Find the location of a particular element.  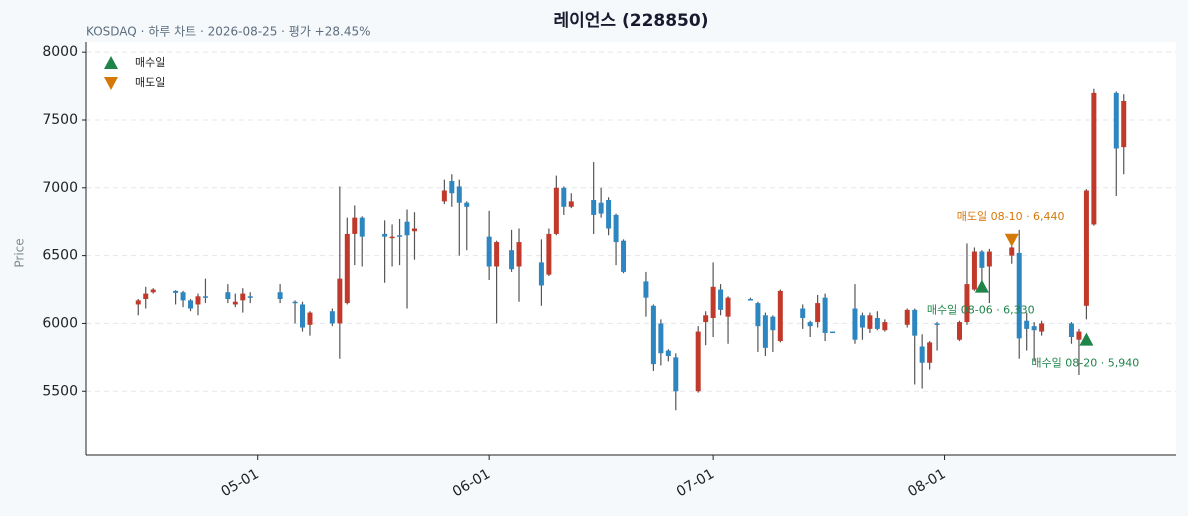

y-tick-label: 8000 is located at coordinates (60, 52).